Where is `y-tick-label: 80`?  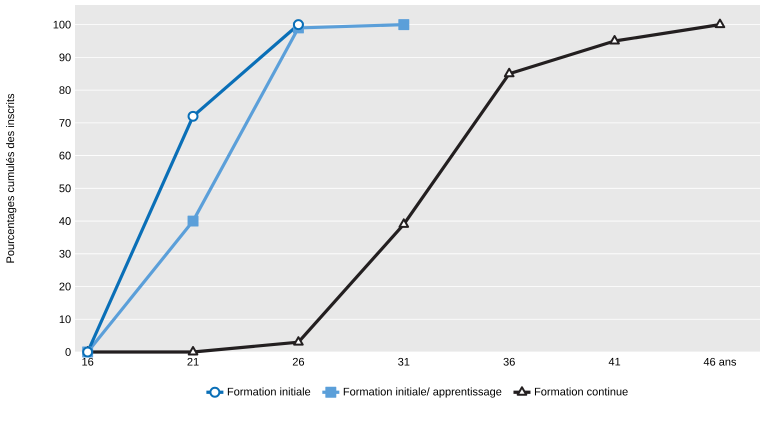 y-tick-label: 80 is located at coordinates (65, 90).